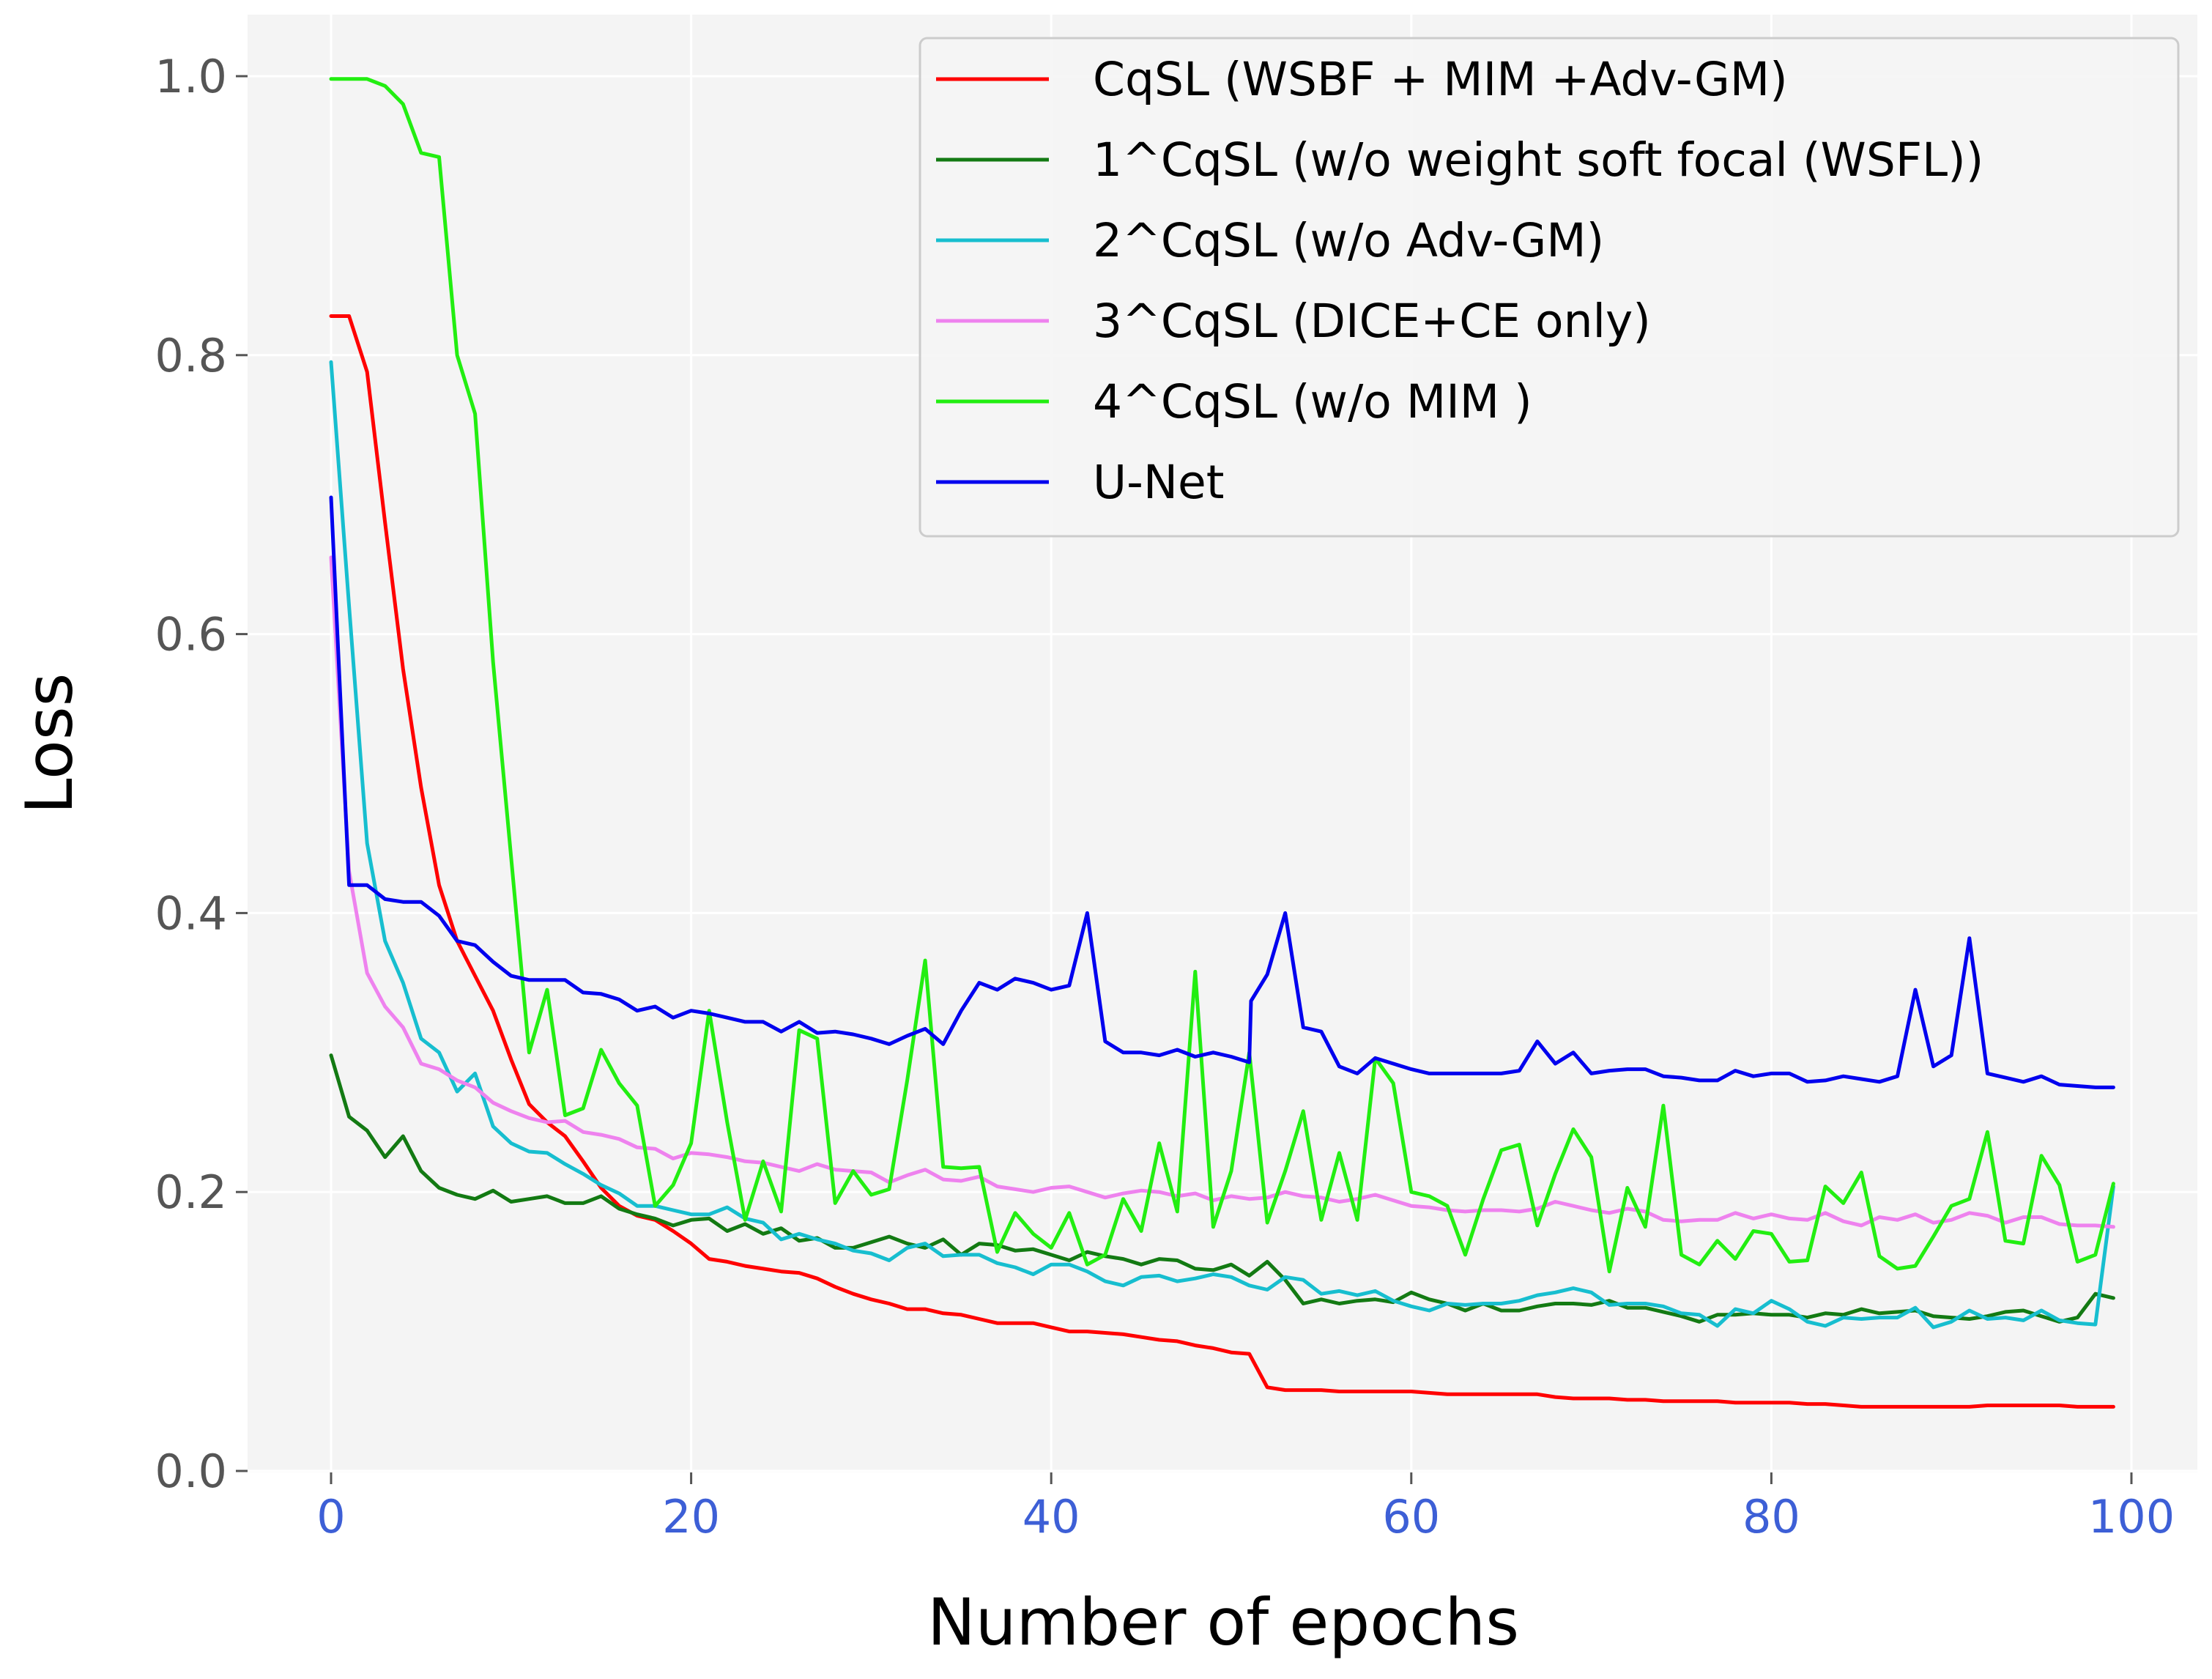 This screenshot has width=2212, height=1679. What do you see at coordinates (691, 1516) in the screenshot?
I see `x-tick-label: 20` at bounding box center [691, 1516].